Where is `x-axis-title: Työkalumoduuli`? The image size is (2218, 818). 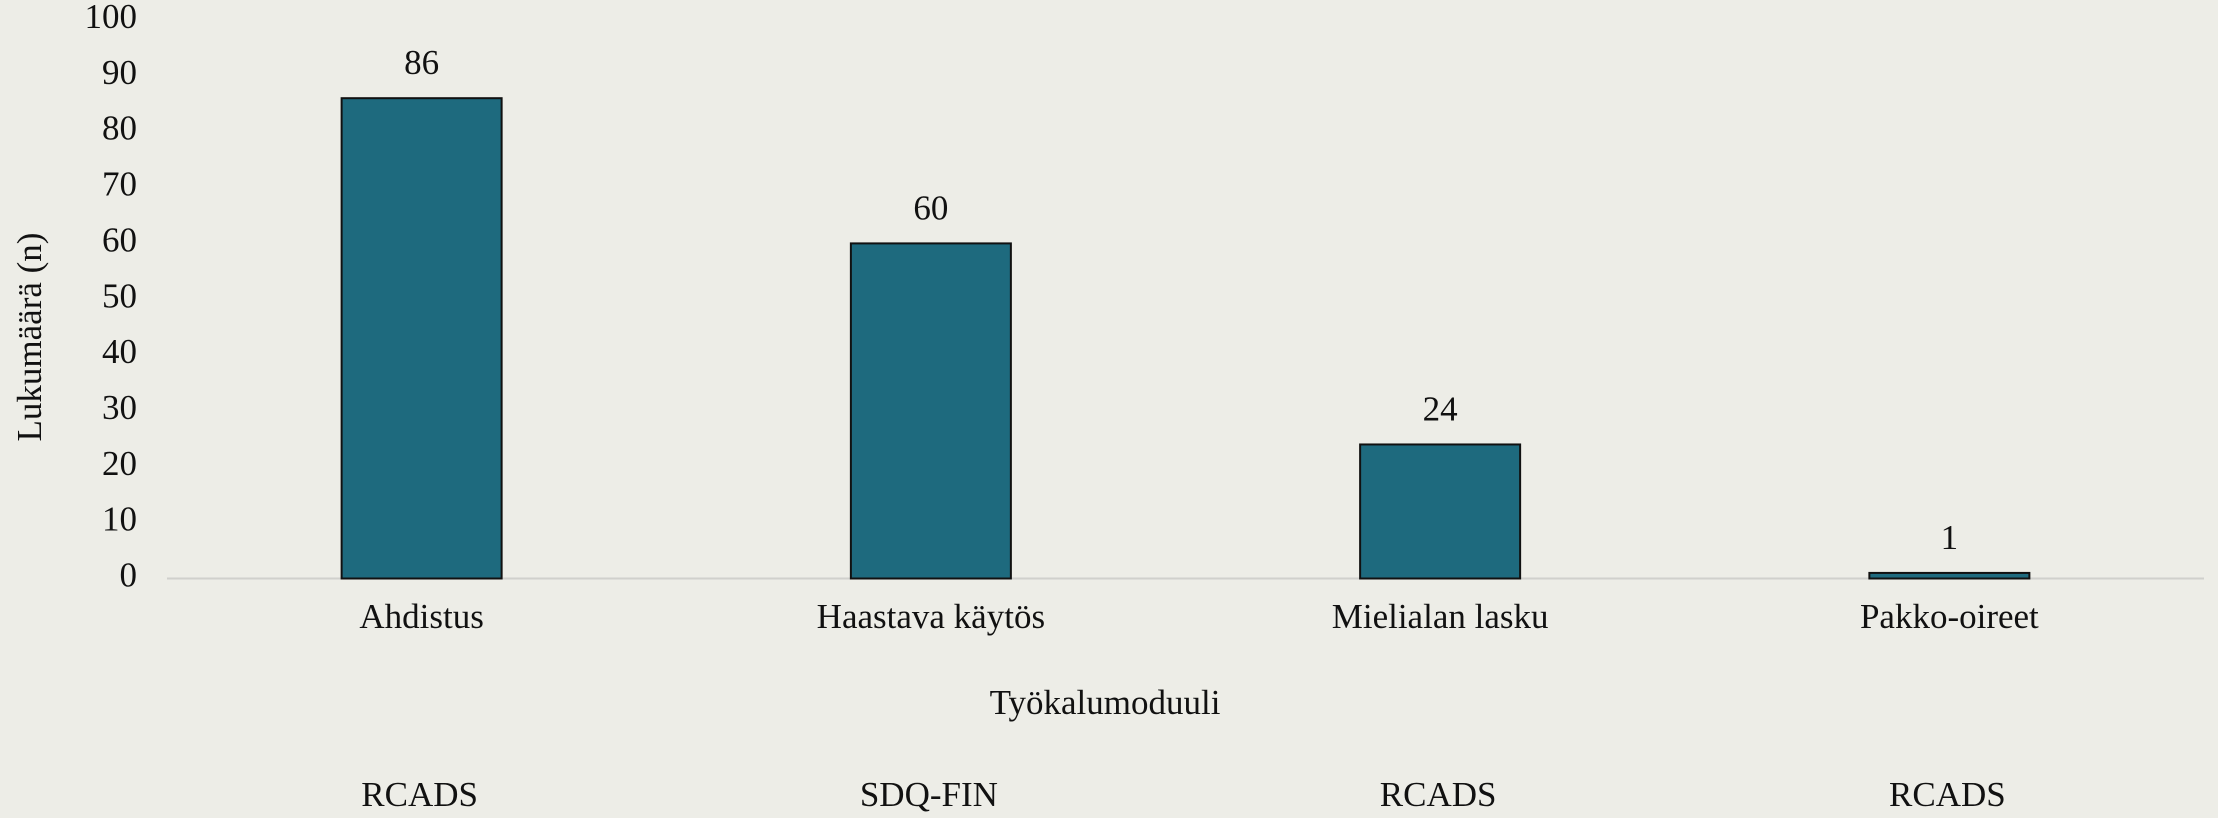 x-axis-title: Työkalumoduuli is located at coordinates (1105, 702).